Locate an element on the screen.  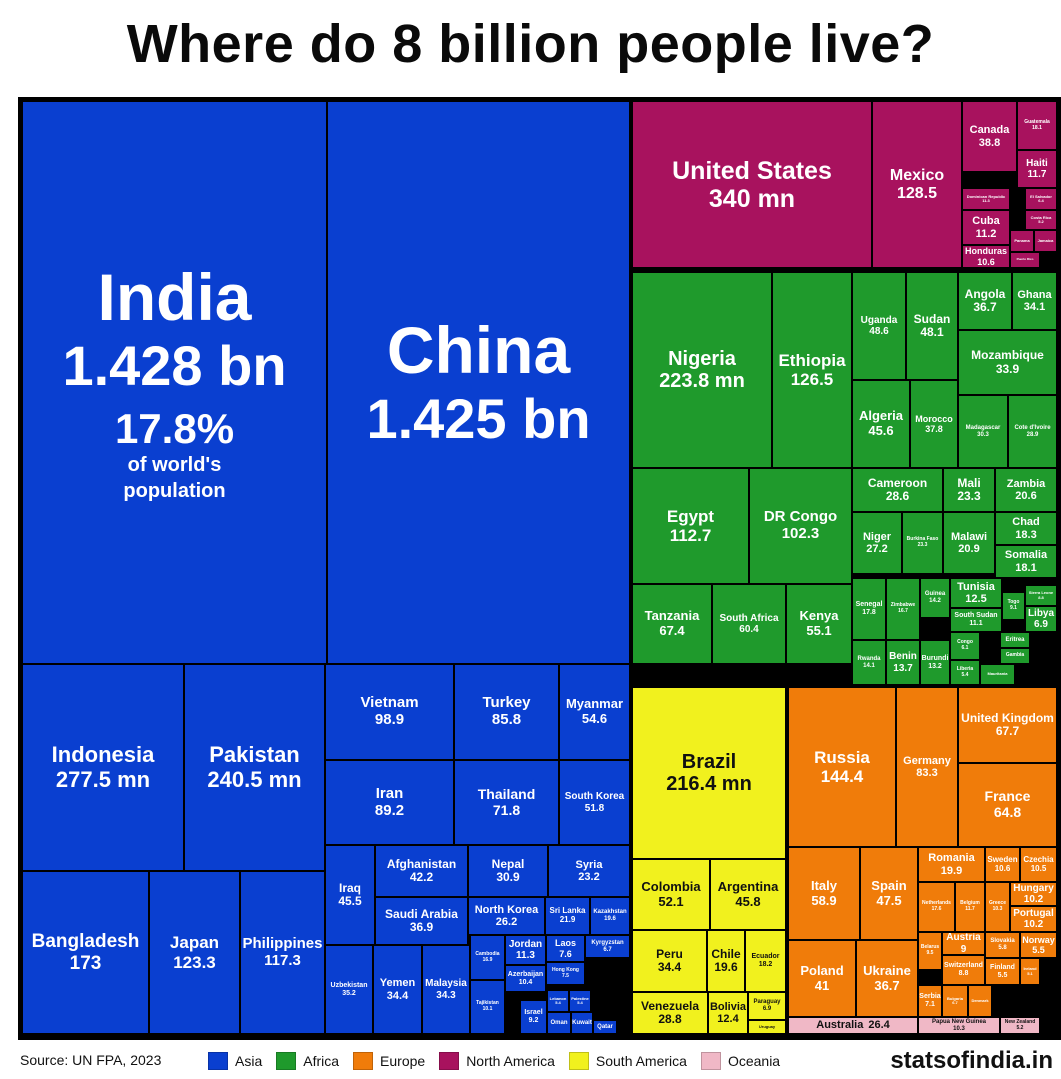
tile-label: Egypt is located at coordinates (690, 516).